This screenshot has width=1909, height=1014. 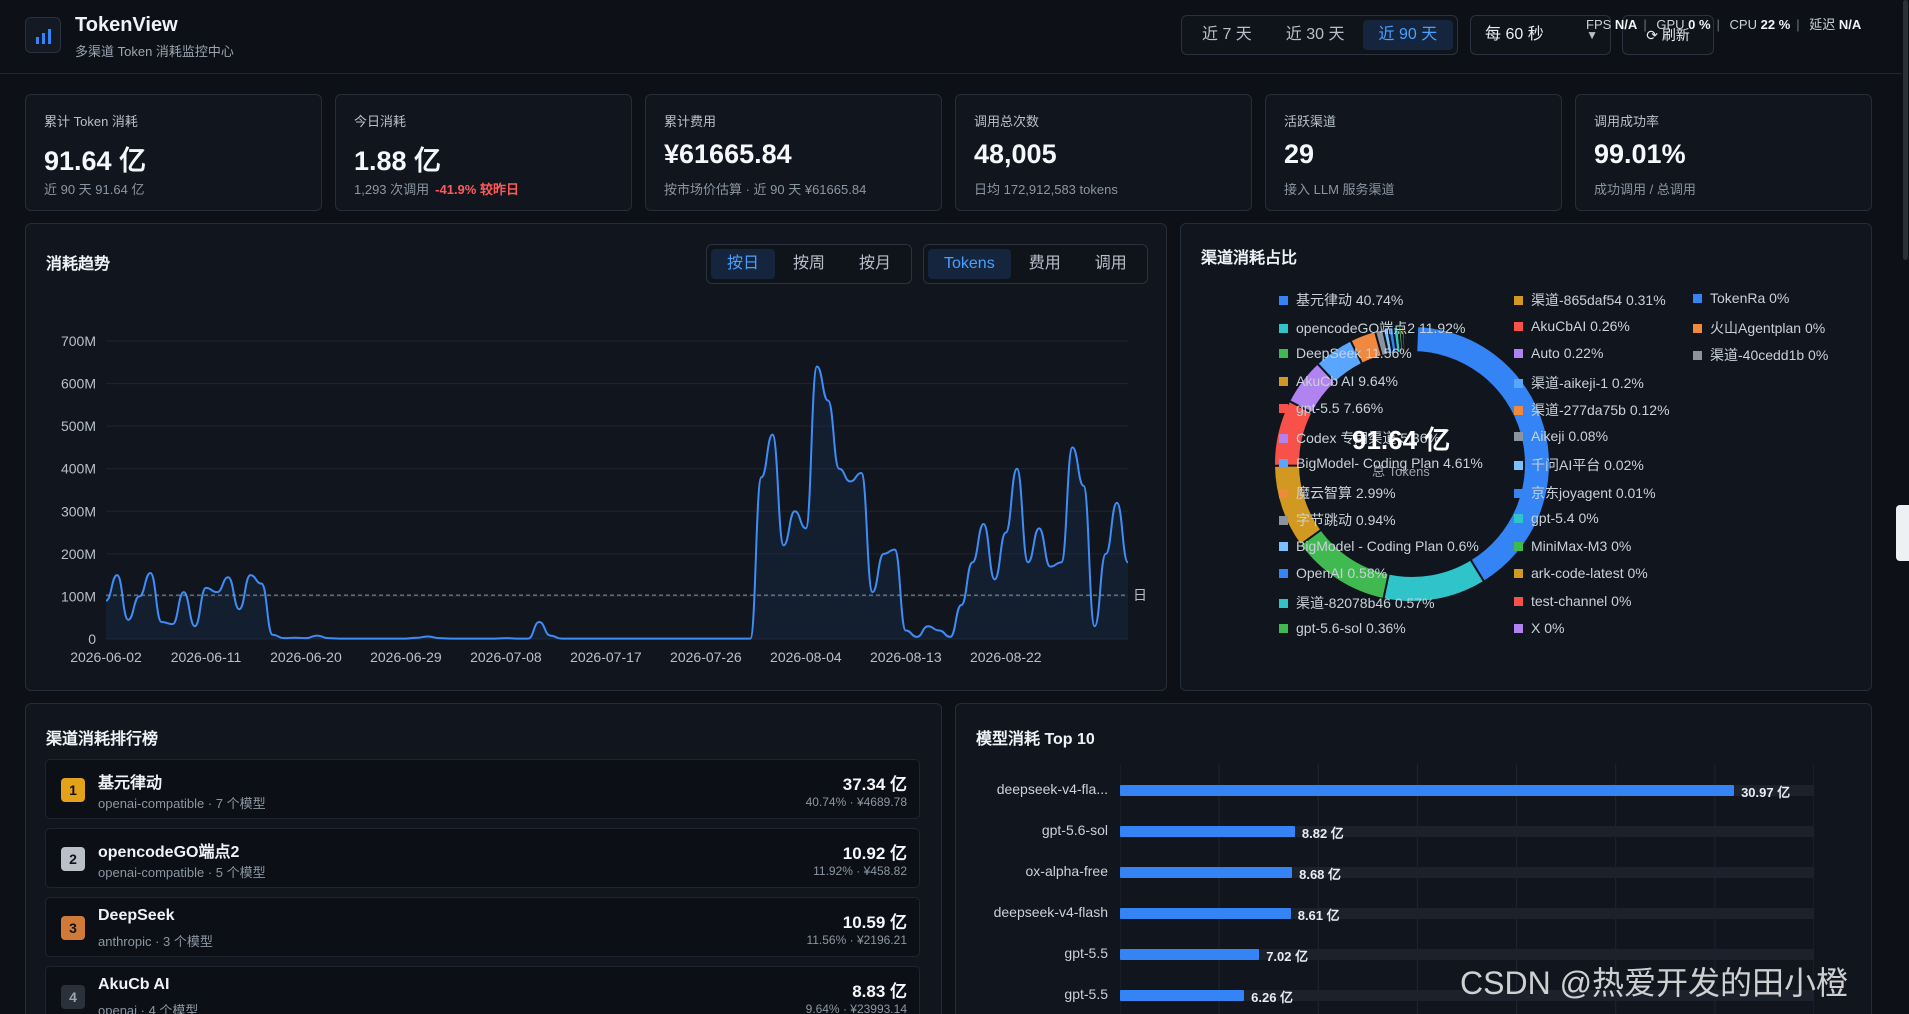 I want to click on legend-item: 魔云智算 2.99%, so click(x=1337, y=493).